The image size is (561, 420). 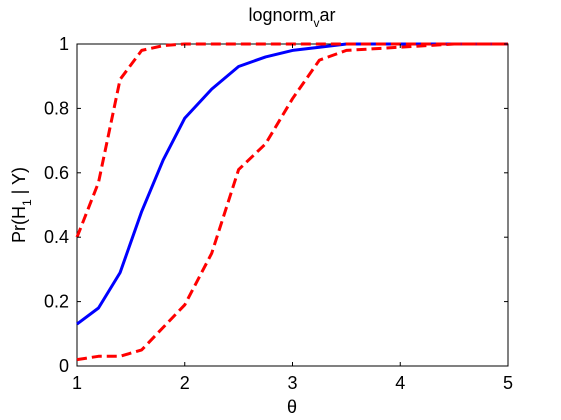 I want to click on y-tick-label: 0.4, so click(x=56, y=237).